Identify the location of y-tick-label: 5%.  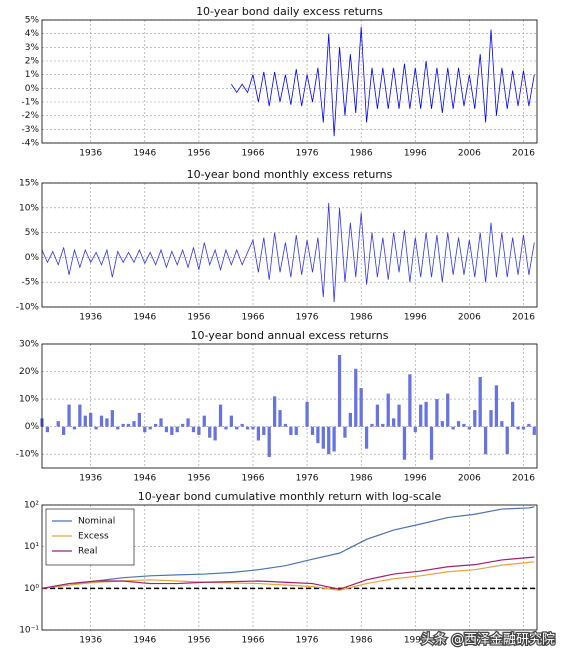
(32, 233).